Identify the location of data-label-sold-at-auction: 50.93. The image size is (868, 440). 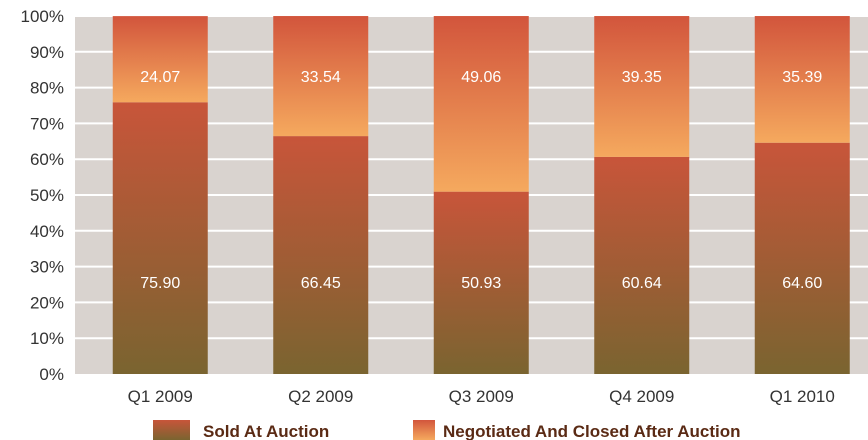
(481, 283).